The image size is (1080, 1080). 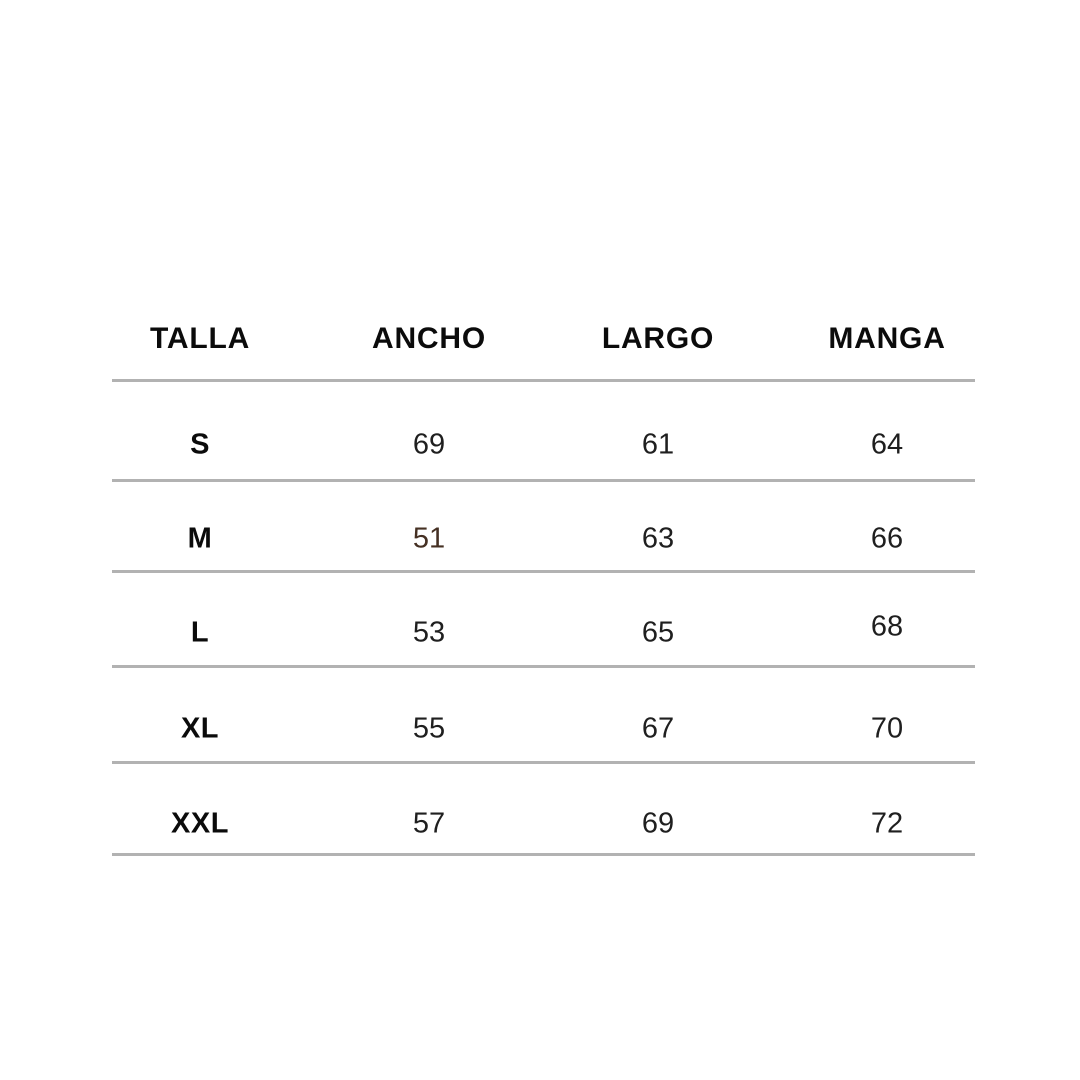 What do you see at coordinates (429, 823) in the screenshot?
I see `cell-xxl-ancho: 57` at bounding box center [429, 823].